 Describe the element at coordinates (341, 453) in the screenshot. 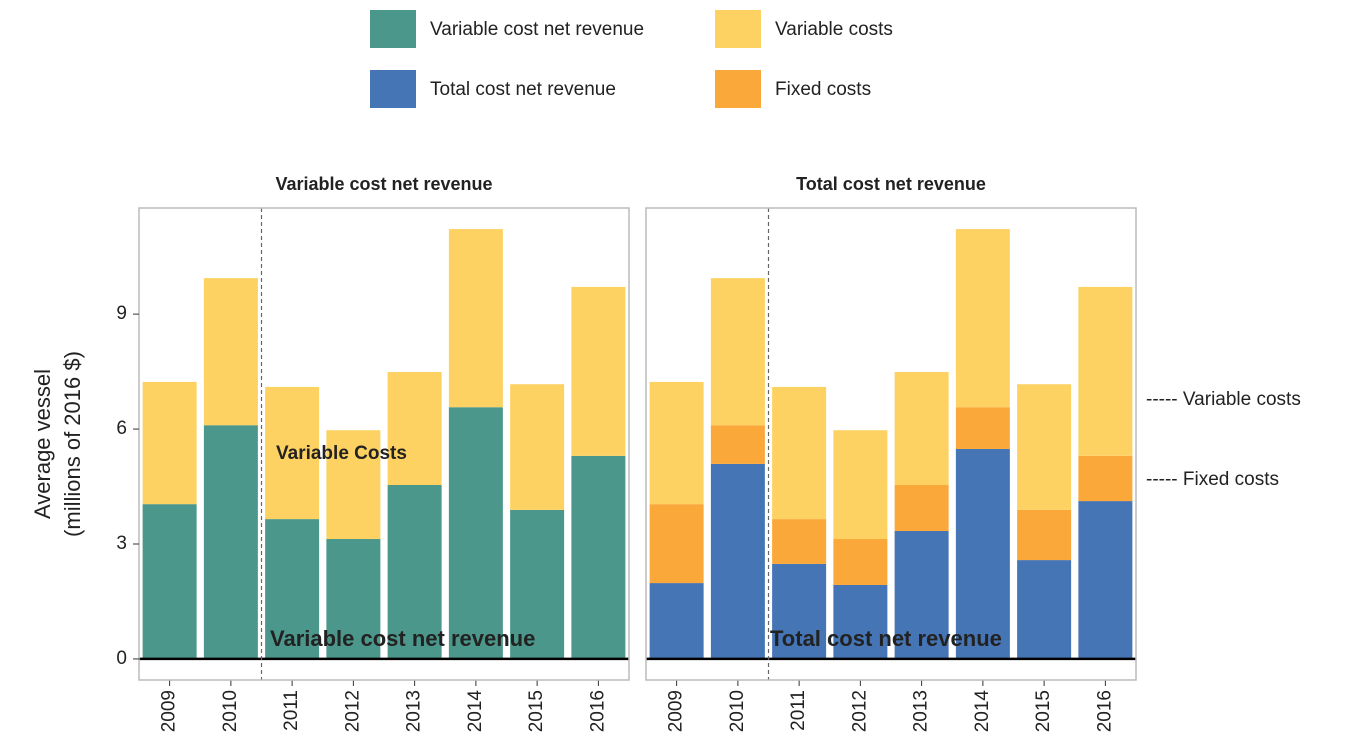

I see `annotation: Variable Costs` at that location.